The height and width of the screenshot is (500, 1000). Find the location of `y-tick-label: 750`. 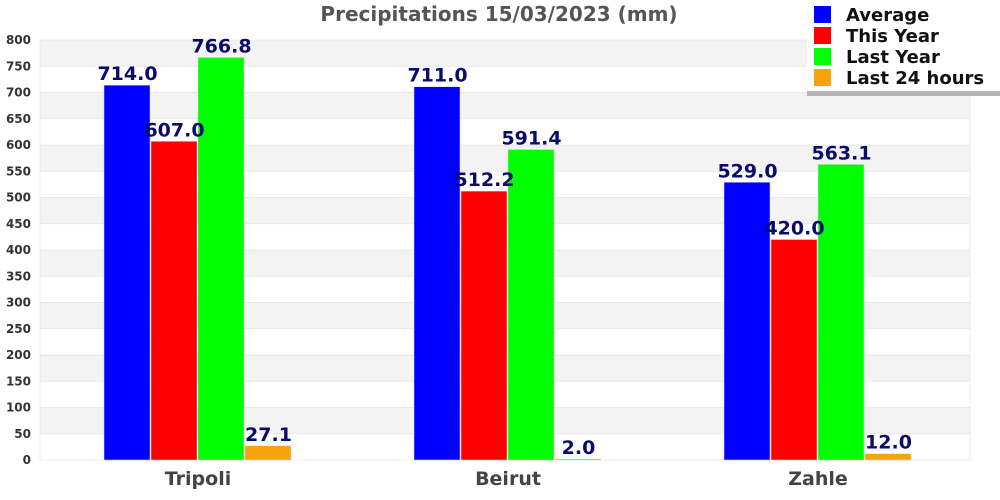

y-tick-label: 750 is located at coordinates (18, 66).